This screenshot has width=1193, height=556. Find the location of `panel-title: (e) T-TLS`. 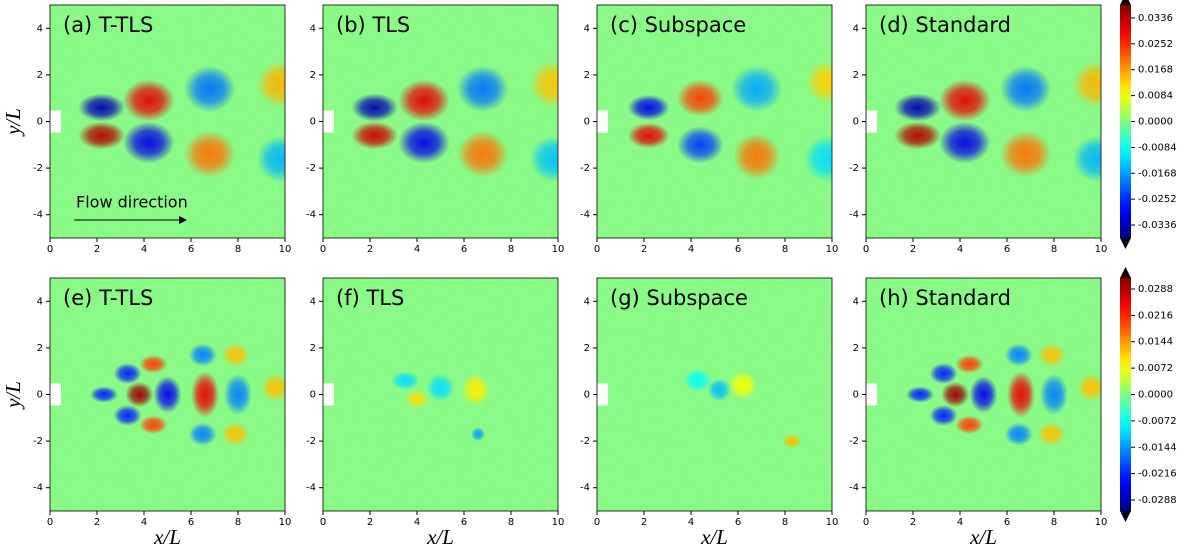

panel-title: (e) T-TLS is located at coordinates (108, 298).